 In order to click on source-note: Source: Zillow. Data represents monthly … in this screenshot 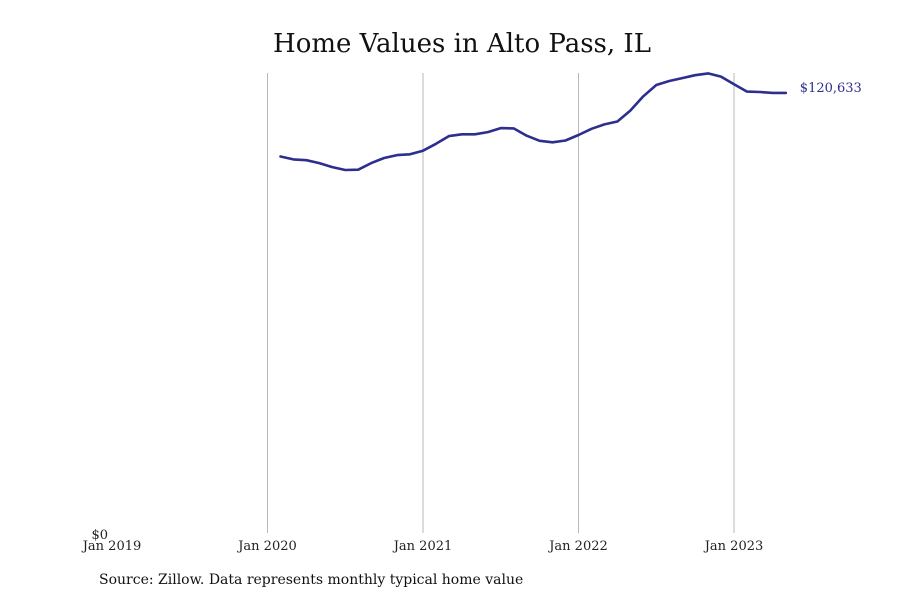, I will do `click(311, 580)`.